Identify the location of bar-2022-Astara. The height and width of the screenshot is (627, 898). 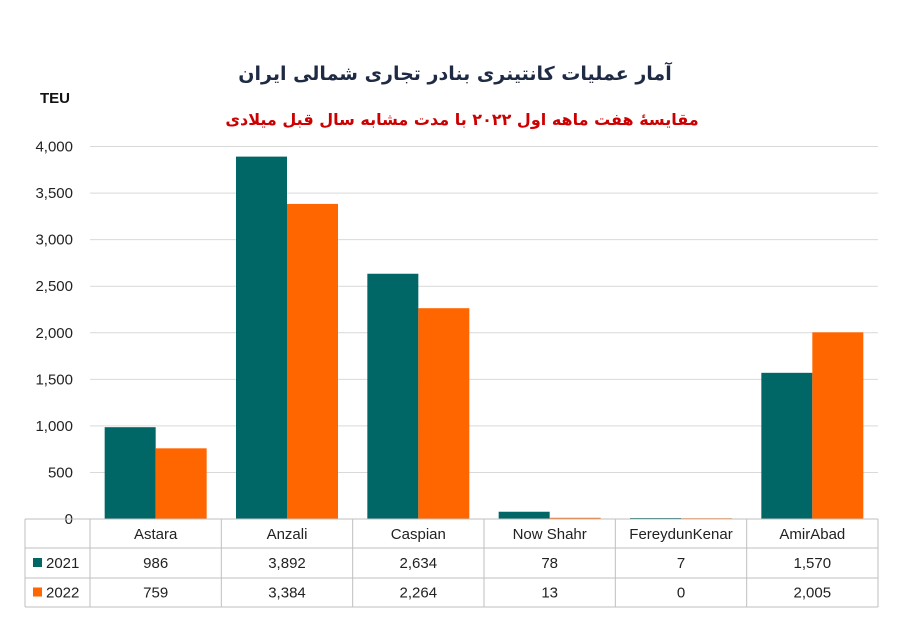
(181, 483).